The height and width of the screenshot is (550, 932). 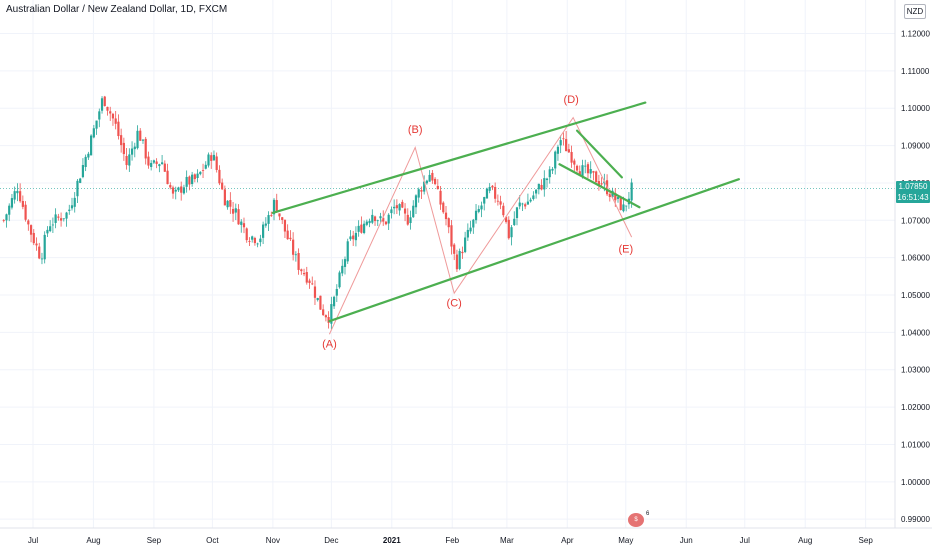 What do you see at coordinates (329, 345) in the screenshot?
I see `wave-label: (A)` at bounding box center [329, 345].